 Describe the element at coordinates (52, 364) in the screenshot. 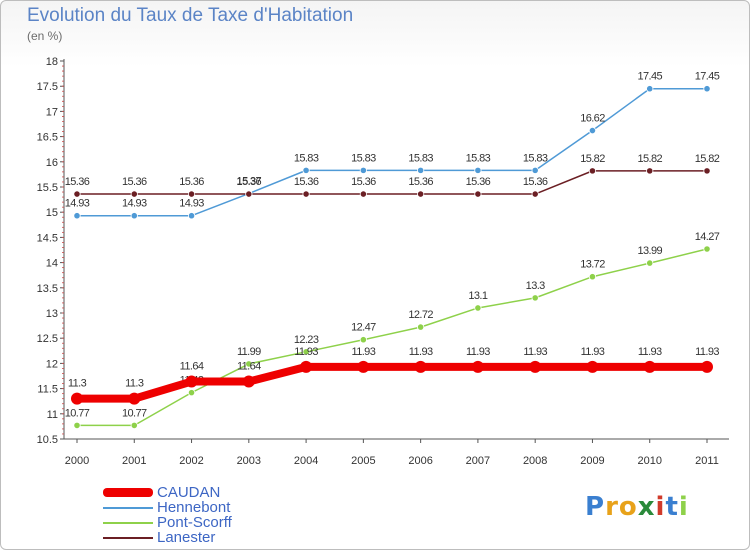

I see `y-tick-label: 12` at that location.